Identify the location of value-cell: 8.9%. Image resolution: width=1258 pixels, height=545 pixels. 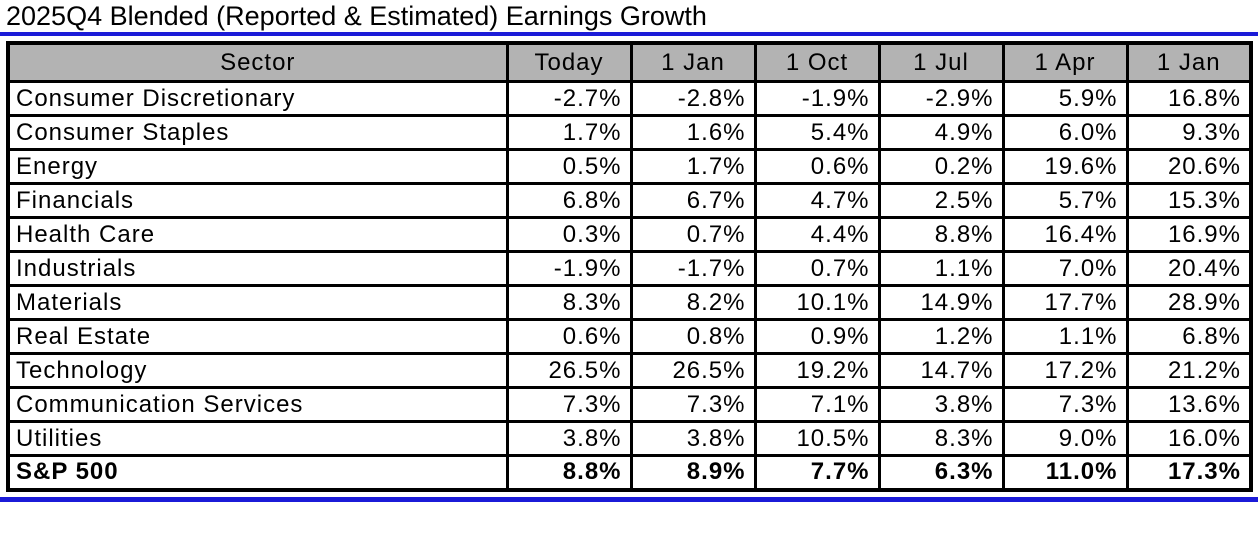
(693, 472).